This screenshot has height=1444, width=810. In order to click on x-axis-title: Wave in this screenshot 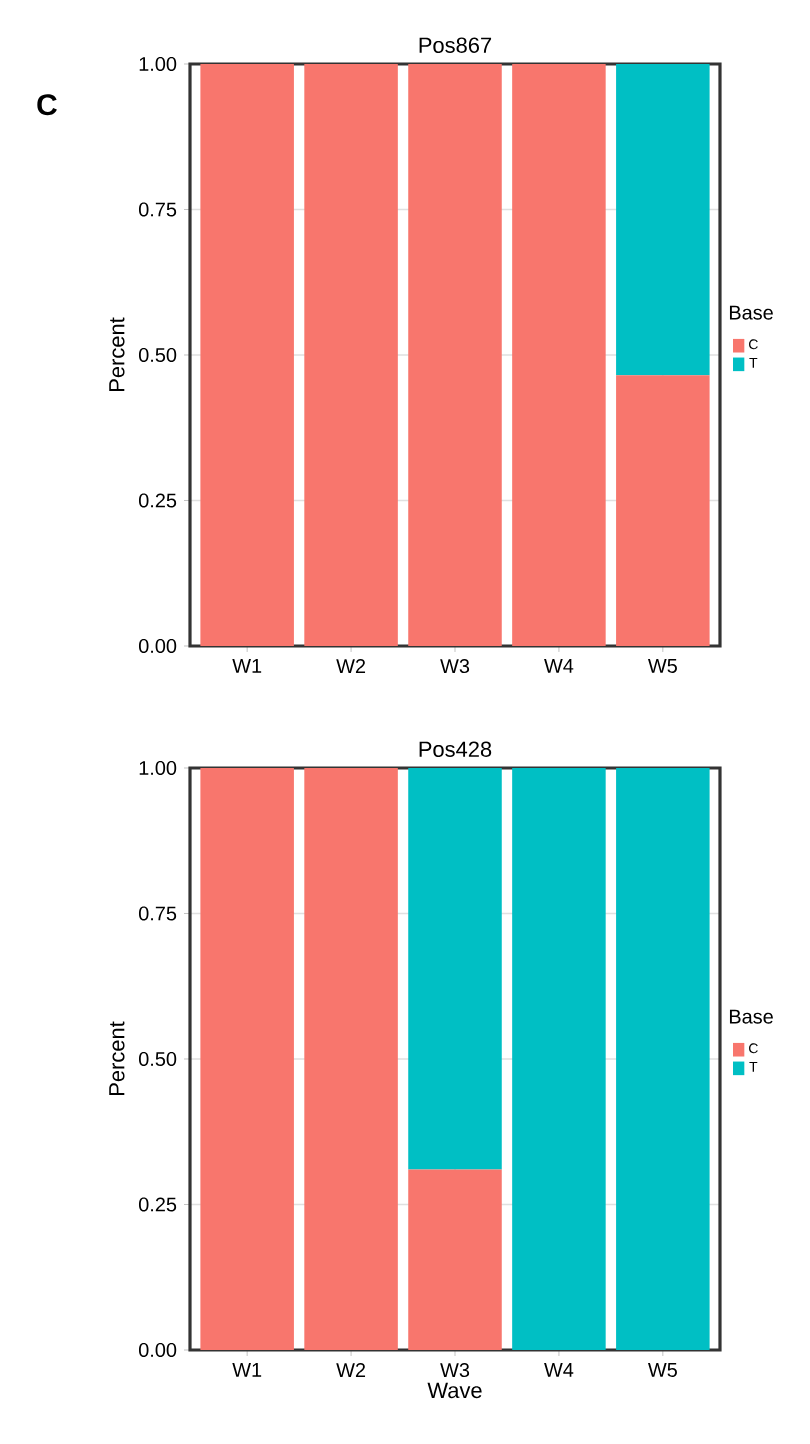, I will do `click(454, 1390)`.